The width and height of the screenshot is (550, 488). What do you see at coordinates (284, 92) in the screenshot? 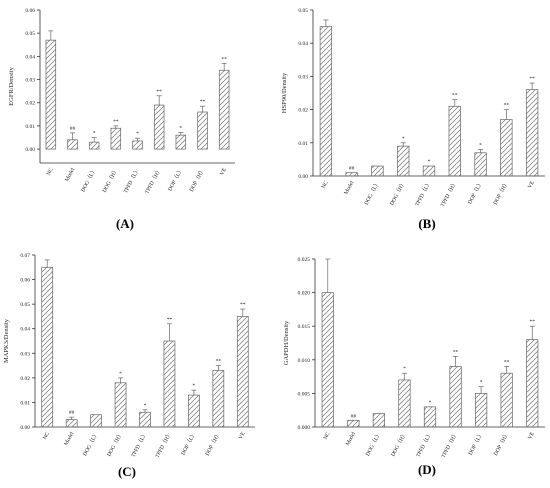
I see `y-axis-label: HSP90/Density` at bounding box center [284, 92].